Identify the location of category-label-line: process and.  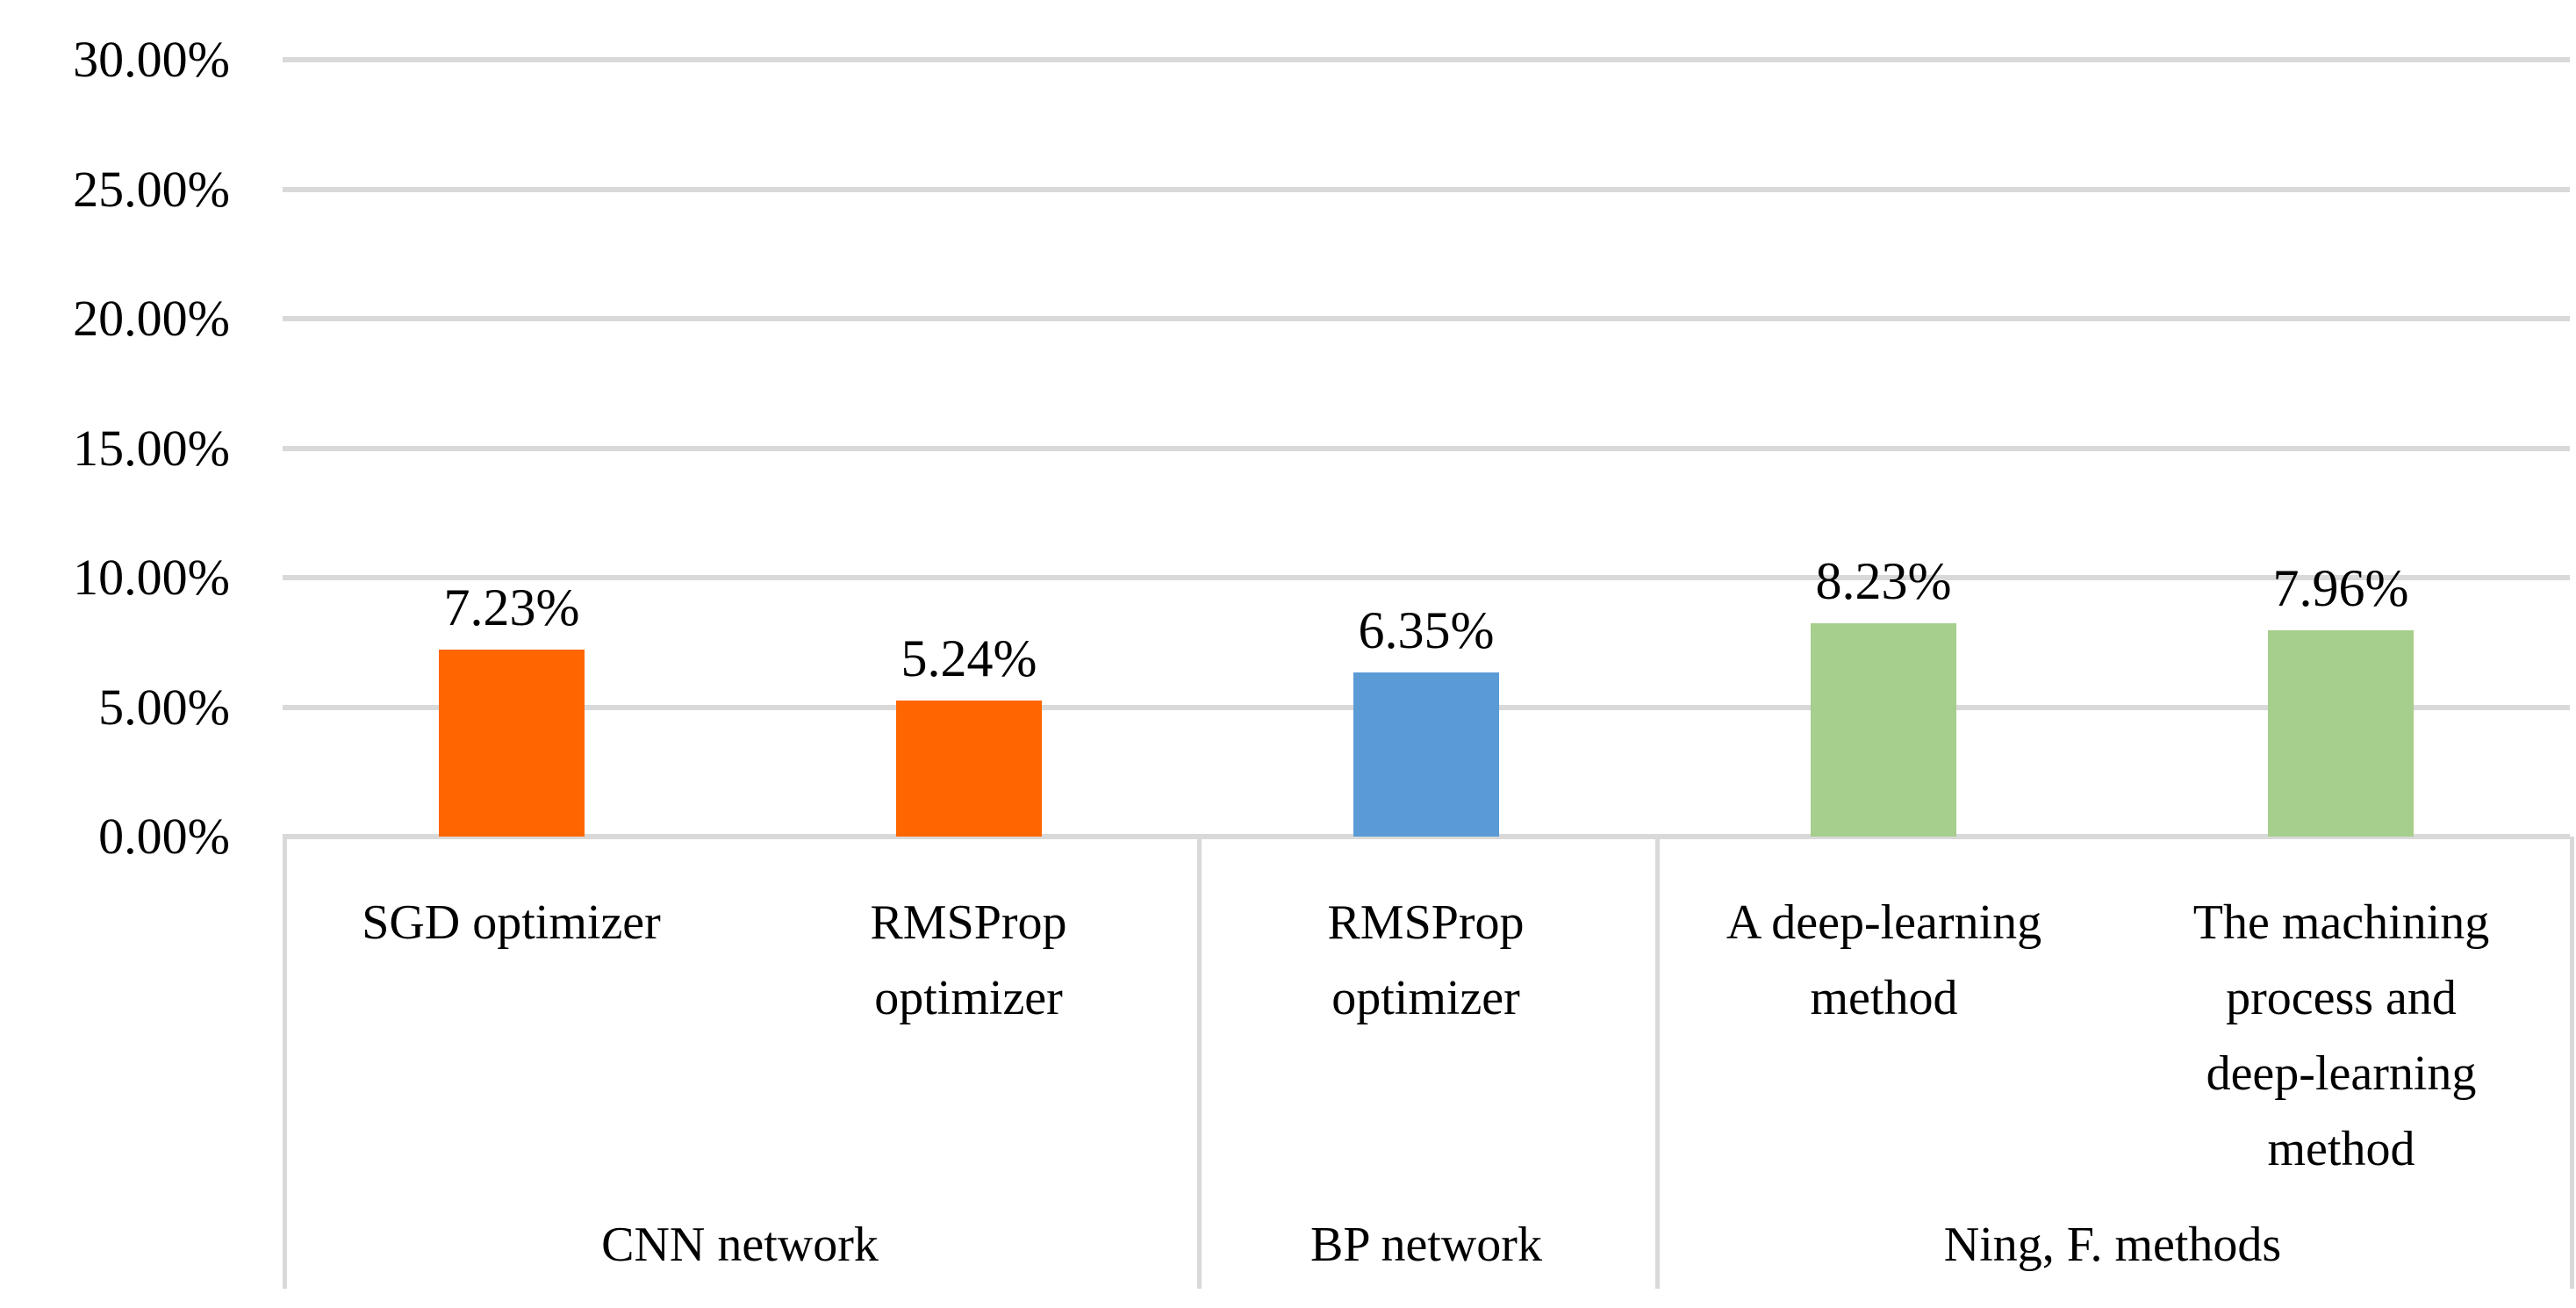
(2341, 998).